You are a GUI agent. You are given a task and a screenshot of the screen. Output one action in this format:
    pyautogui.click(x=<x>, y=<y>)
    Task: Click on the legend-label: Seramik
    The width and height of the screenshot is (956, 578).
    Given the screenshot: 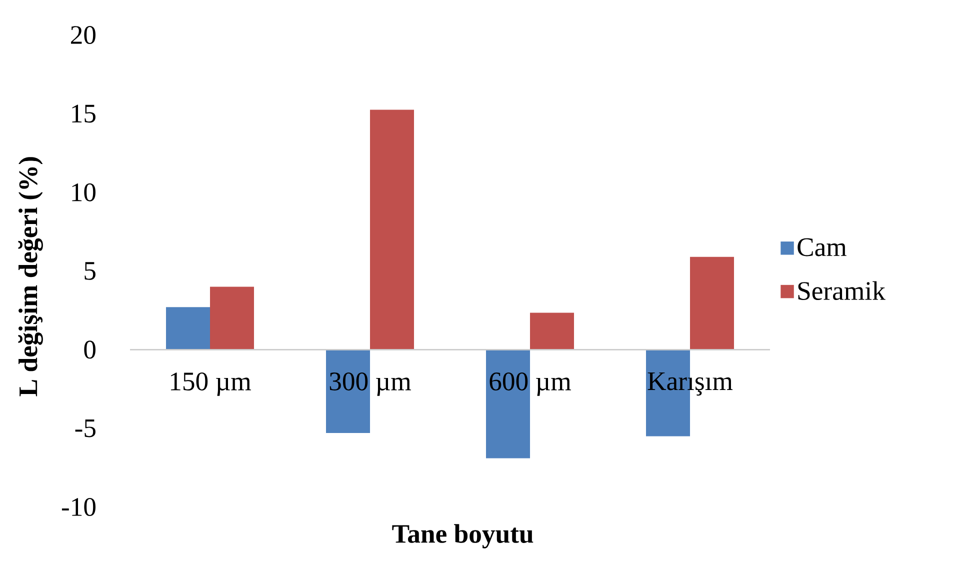 What is the action you would take?
    pyautogui.click(x=842, y=290)
    